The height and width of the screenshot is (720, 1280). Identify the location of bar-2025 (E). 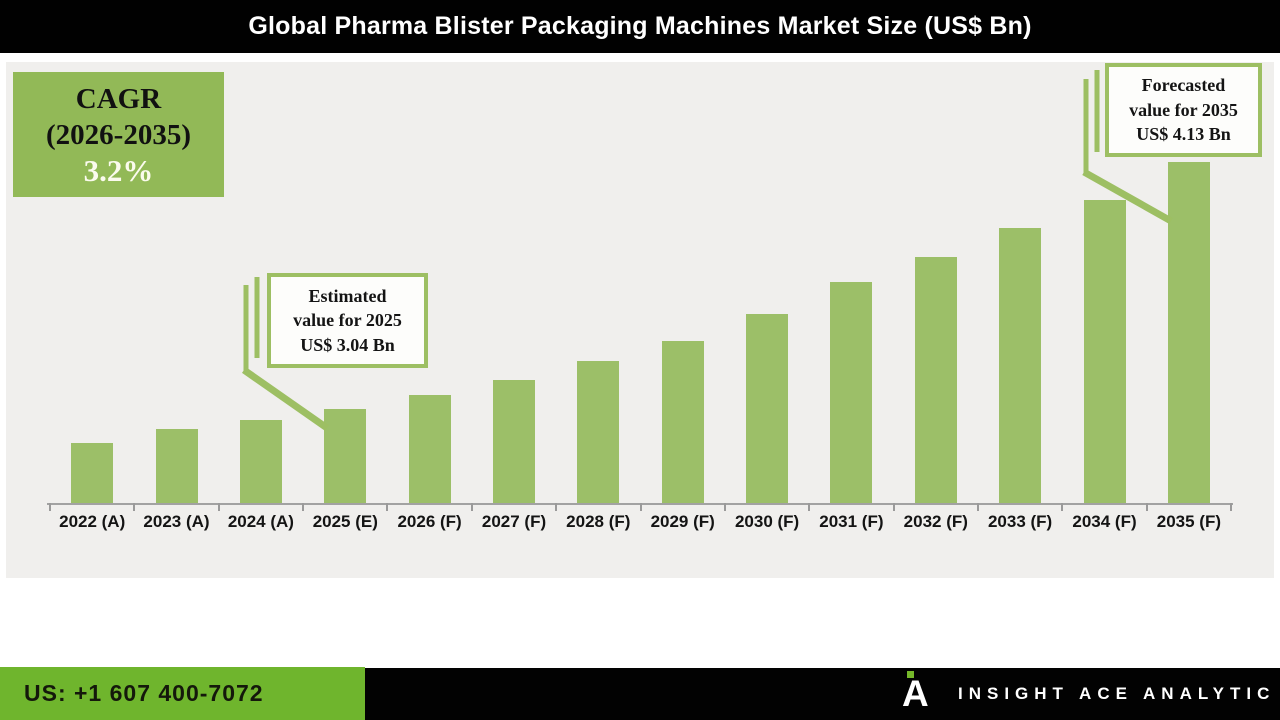
(345, 455).